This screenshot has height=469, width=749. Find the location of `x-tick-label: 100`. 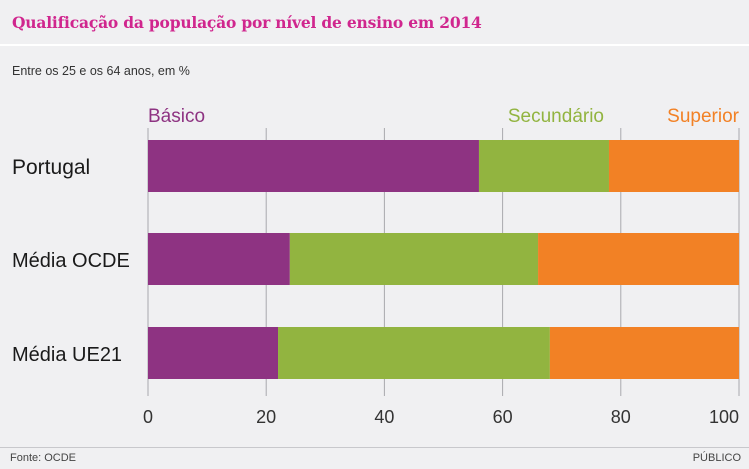

x-tick-label: 100 is located at coordinates (724, 417).